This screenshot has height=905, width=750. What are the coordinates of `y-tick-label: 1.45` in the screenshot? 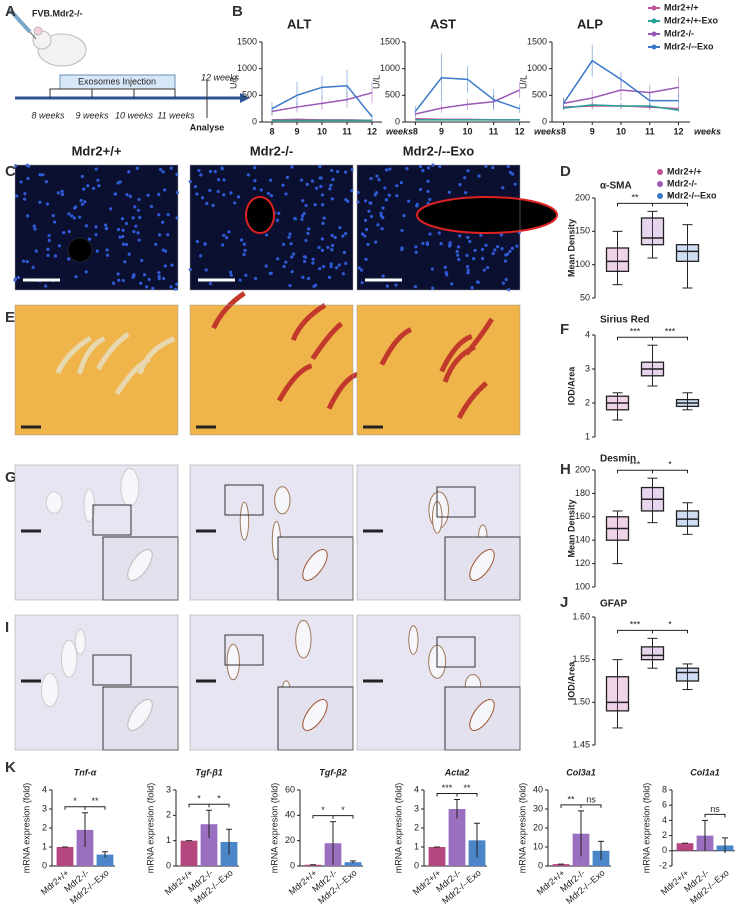 It's located at (581, 744).